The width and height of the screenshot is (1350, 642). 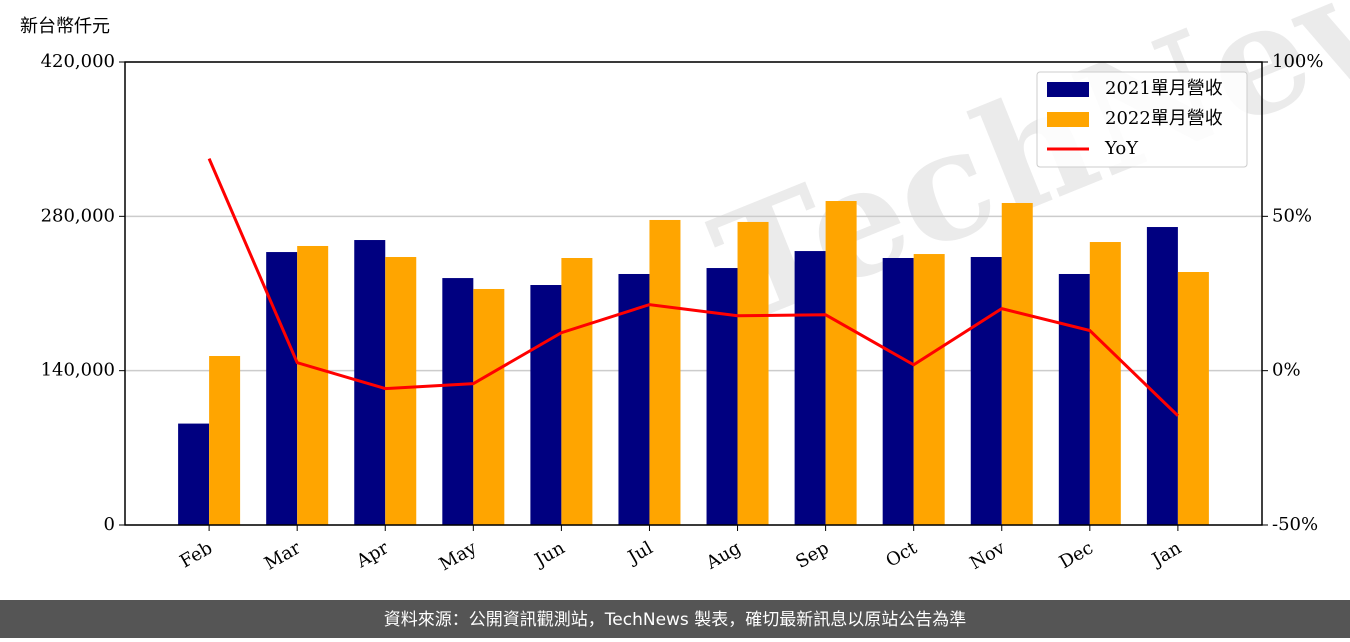 What do you see at coordinates (1295, 524) in the screenshot?
I see `y2-tick-label: -50%` at bounding box center [1295, 524].